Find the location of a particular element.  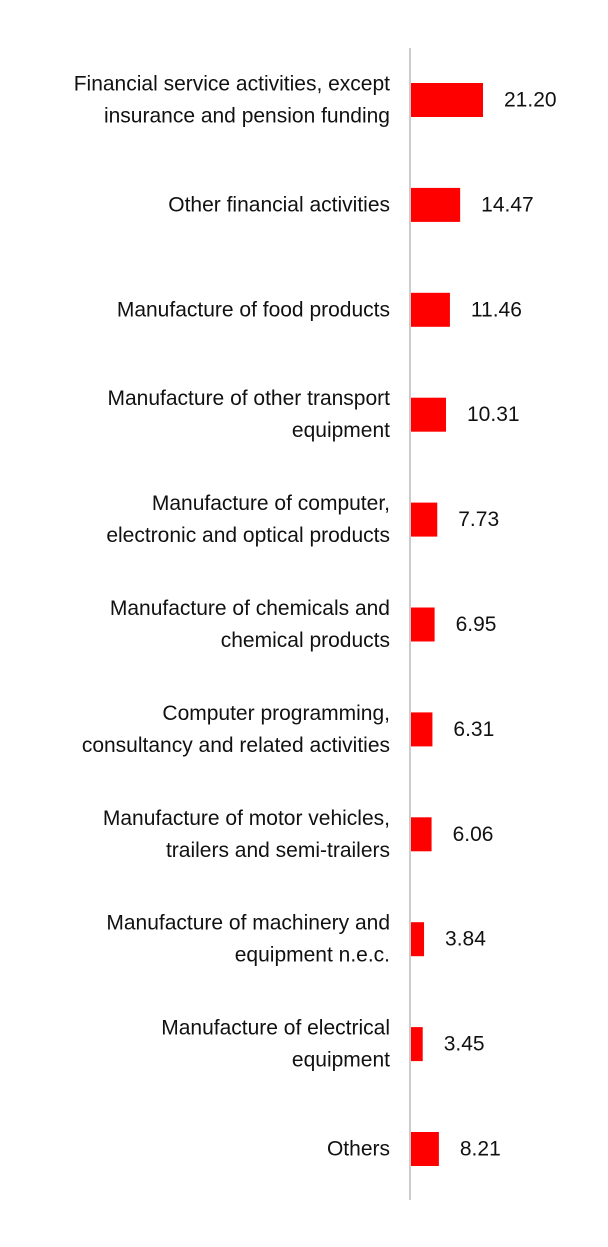

value-label: 14.47 is located at coordinates (507, 204).